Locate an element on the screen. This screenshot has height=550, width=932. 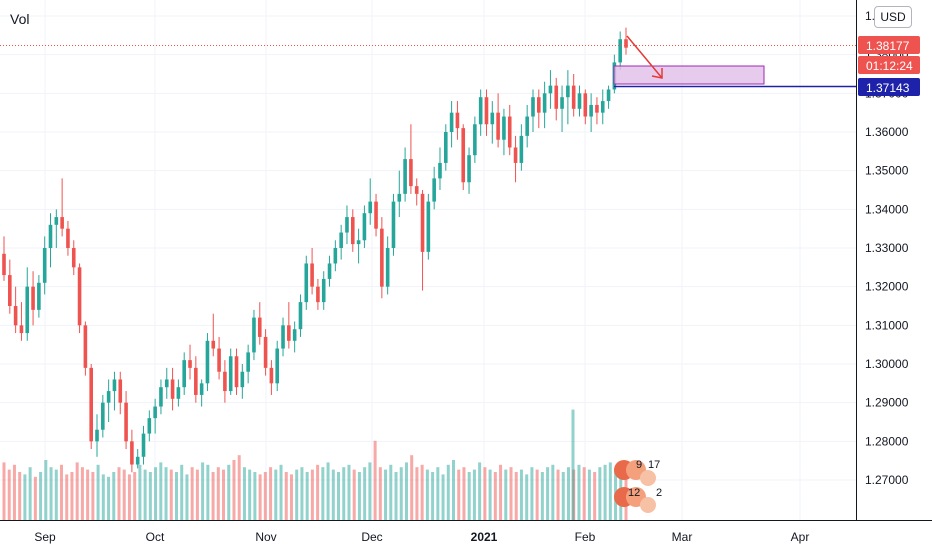
x-tick-label: 2021 is located at coordinates (484, 537).